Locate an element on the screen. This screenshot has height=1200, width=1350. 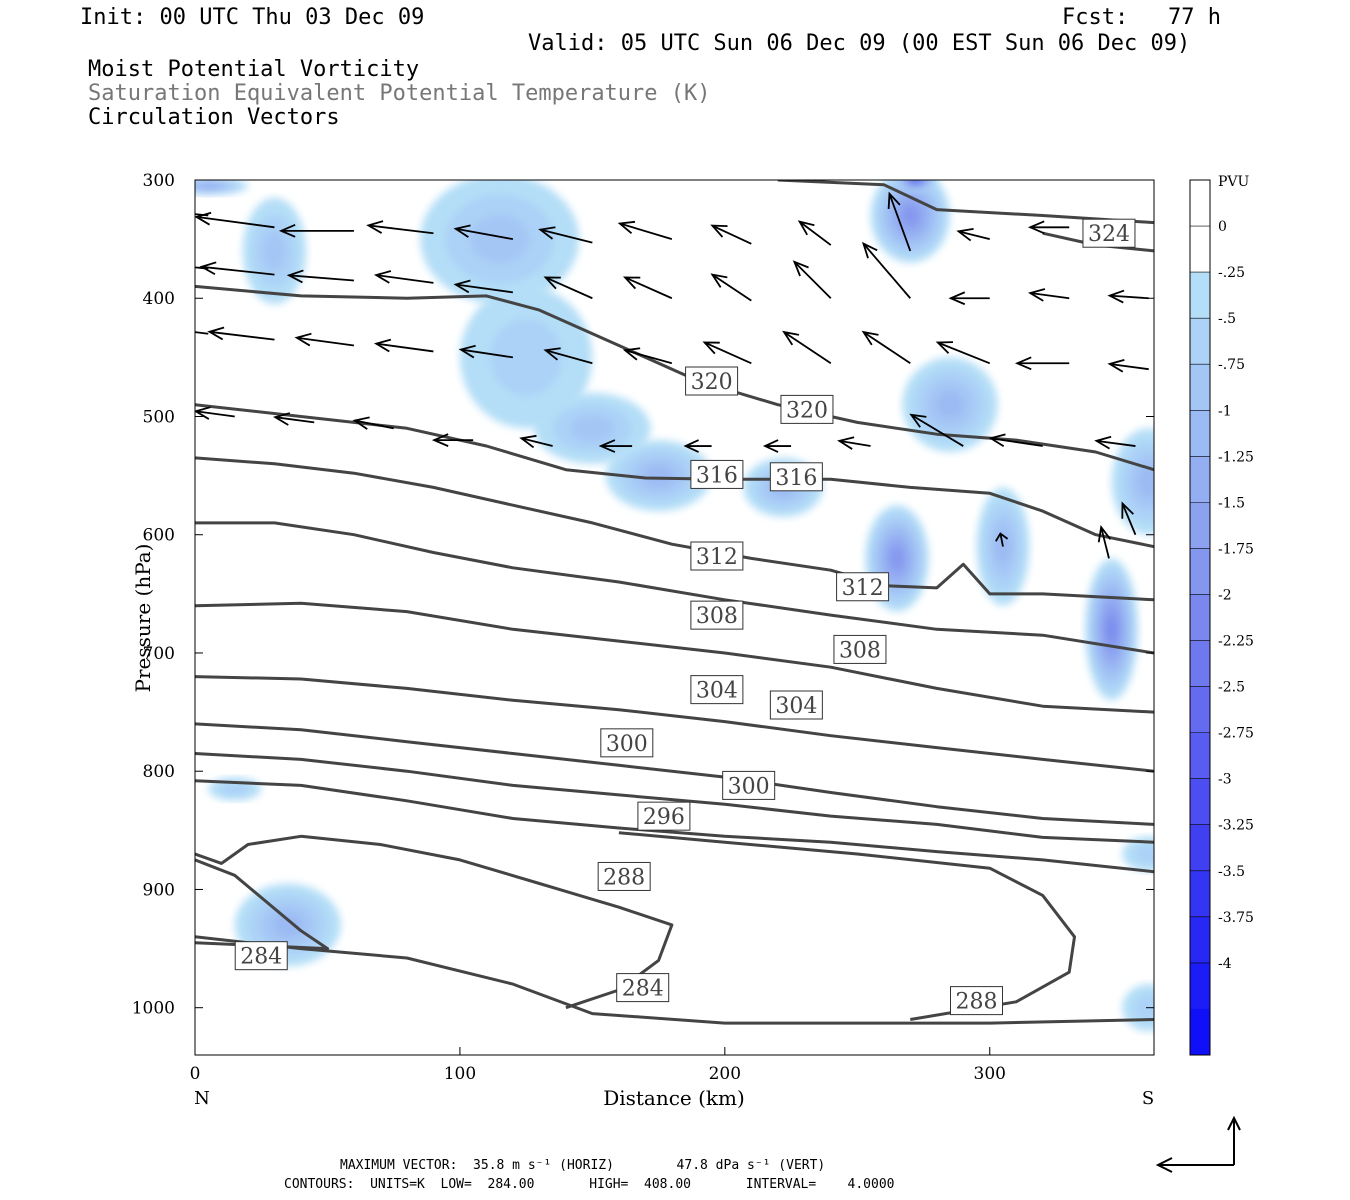
y-tick-label: 400 is located at coordinates (159, 299).